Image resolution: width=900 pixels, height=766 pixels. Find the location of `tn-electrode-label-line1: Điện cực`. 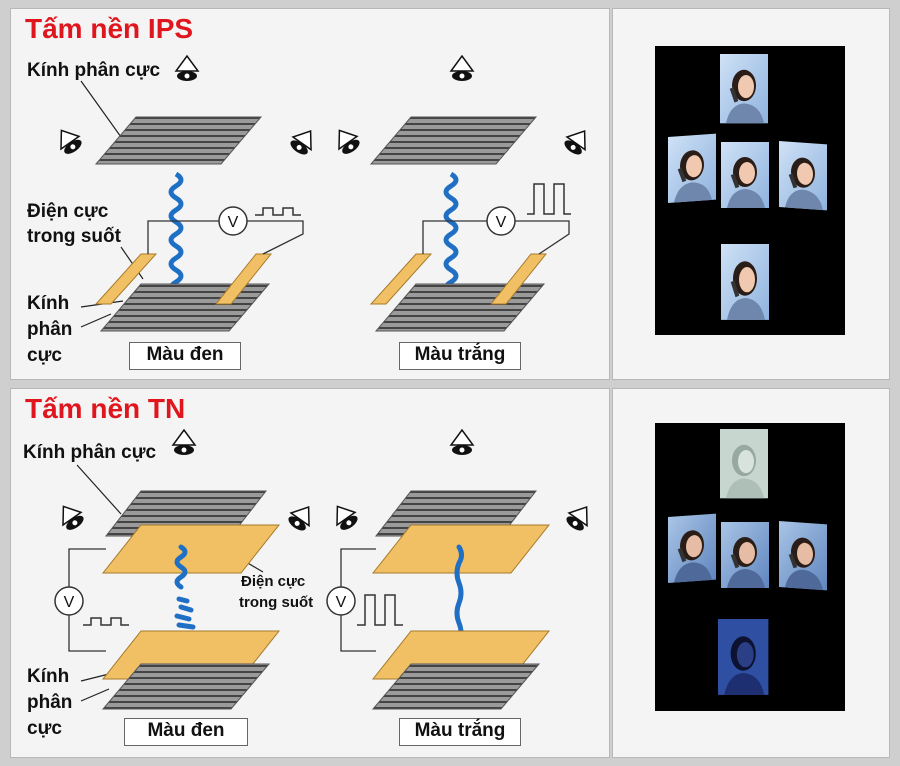

tn-electrode-label-line1: Điện cực is located at coordinates (273, 581).